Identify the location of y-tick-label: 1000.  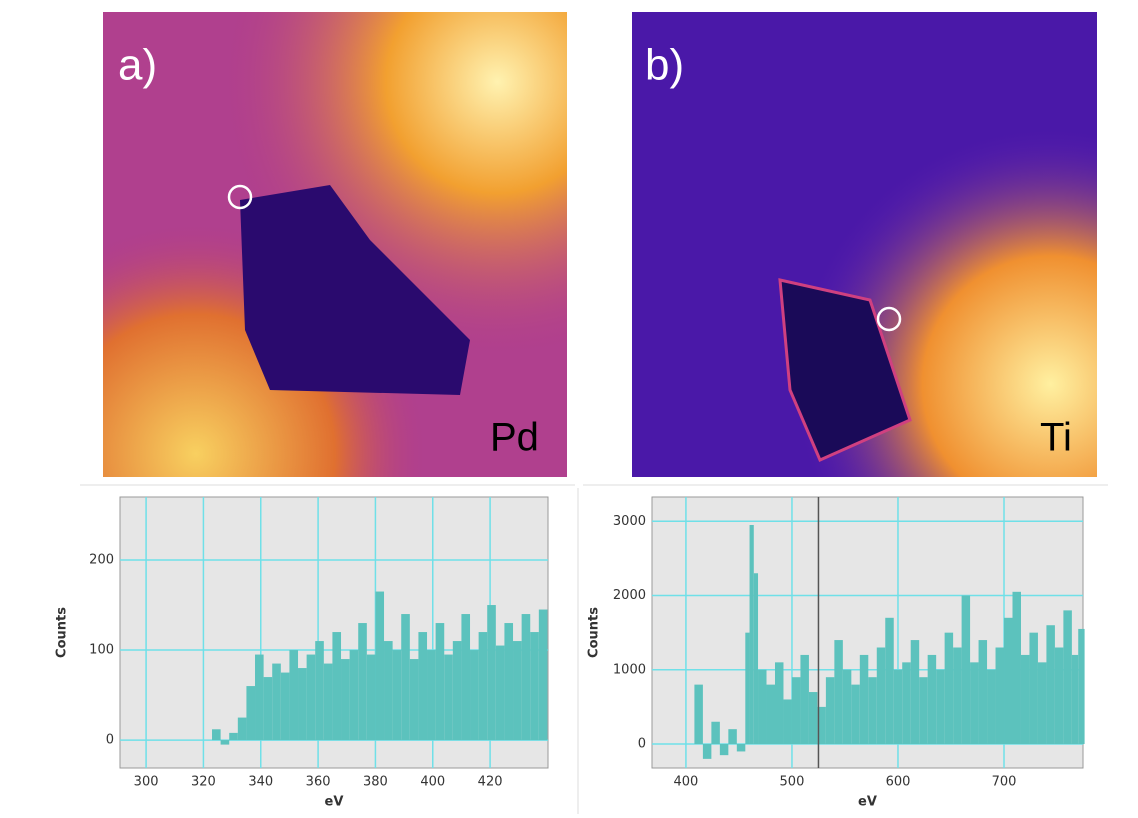
(629, 669).